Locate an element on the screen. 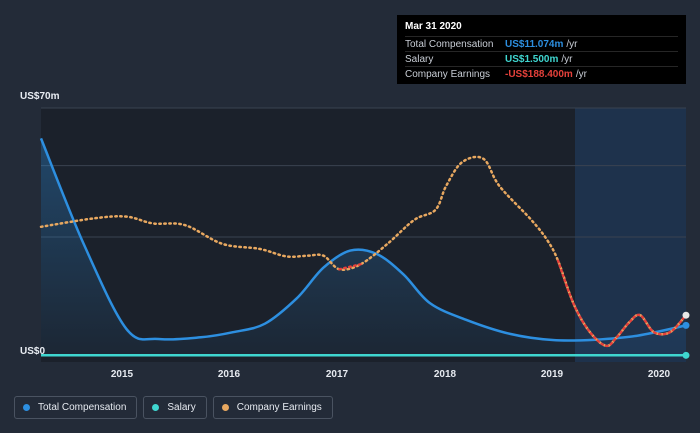 This screenshot has width=700, height=433. x-tick-label: 2020 is located at coordinates (659, 374).